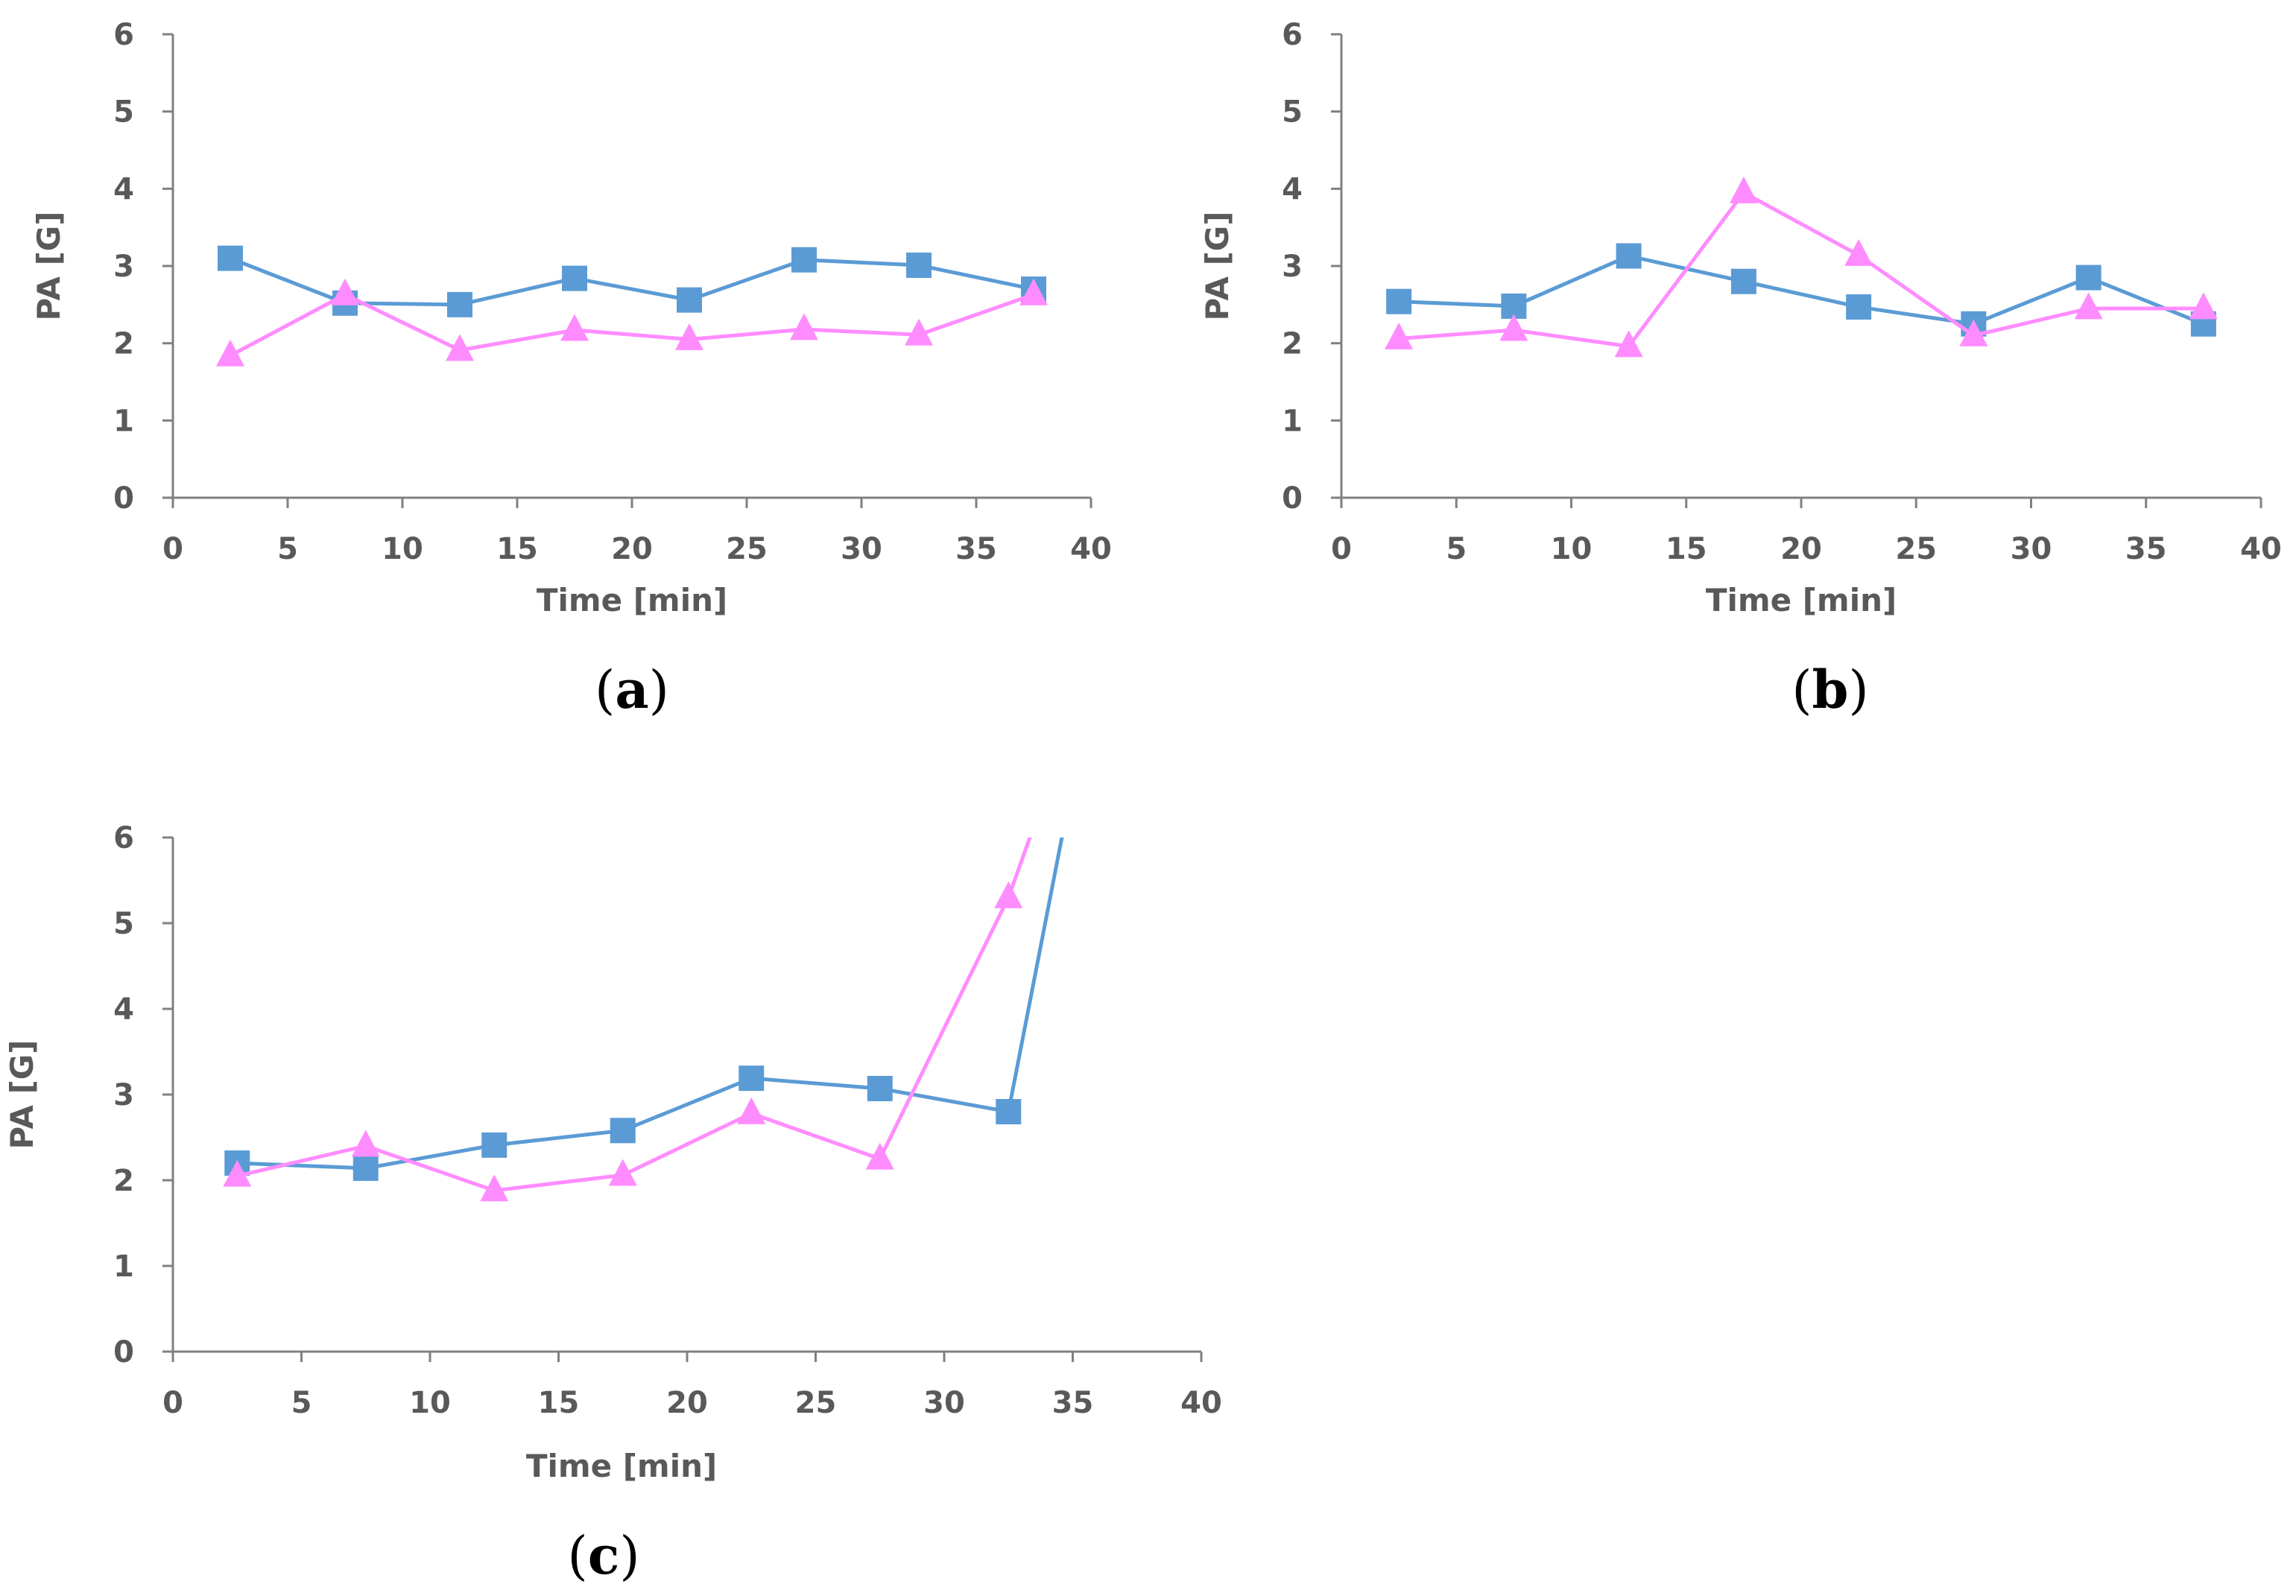 This screenshot has width=2296, height=1596. I want to click on panel-label: (a), so click(632, 690).